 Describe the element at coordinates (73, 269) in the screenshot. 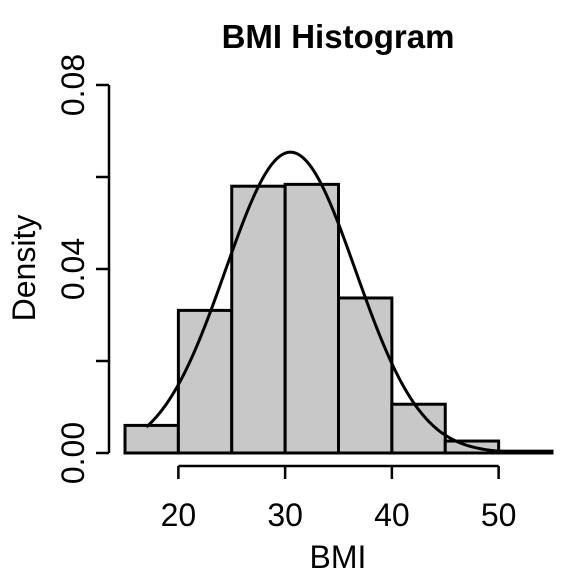

I see `y-tick-label: 0.04` at that location.